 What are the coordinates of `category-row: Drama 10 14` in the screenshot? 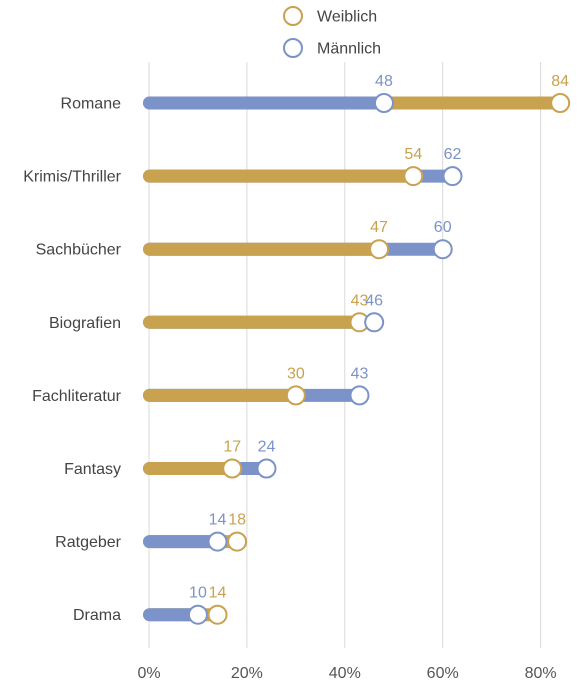 It's located at (150, 605).